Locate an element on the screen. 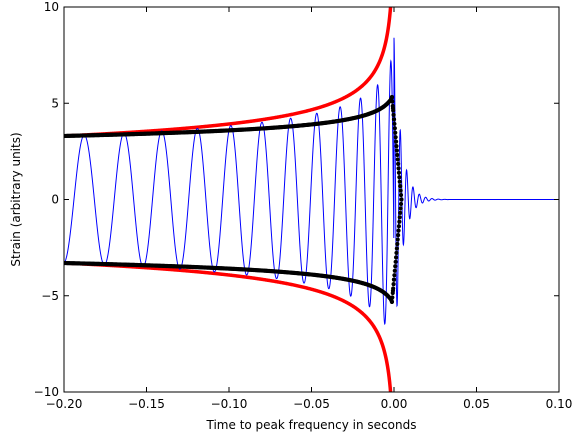 This screenshot has width=588, height=436. x-tick-label: 0.10 is located at coordinates (559, 404).